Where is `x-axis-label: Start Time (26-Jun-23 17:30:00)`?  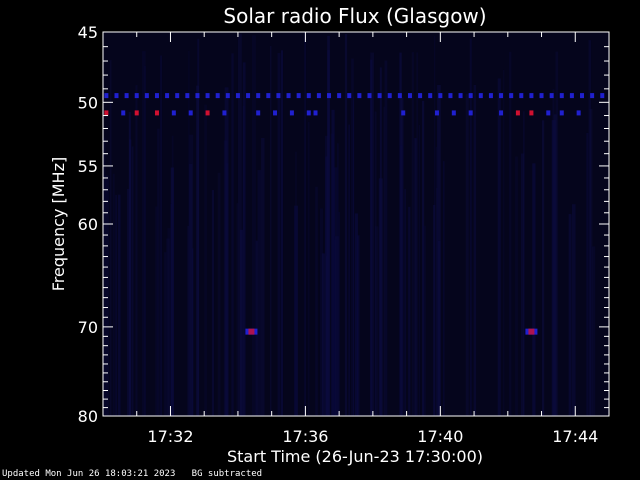
x-axis-label: Start Time (26-Jun-23 17:30:00) is located at coordinates (355, 456).